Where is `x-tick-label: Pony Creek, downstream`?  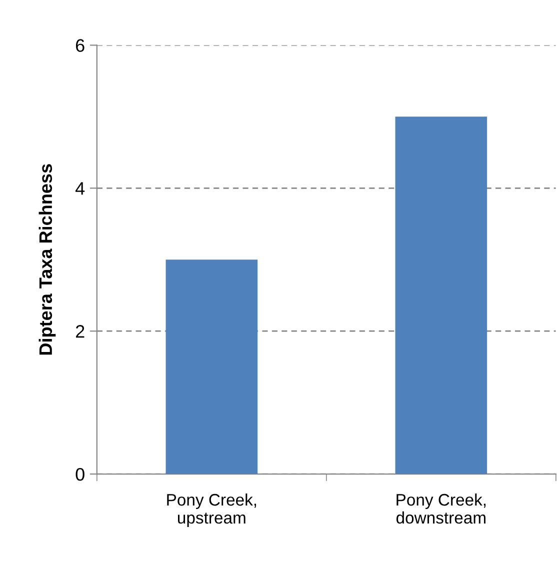
x-tick-label: Pony Creek, downstream is located at coordinates (441, 508).